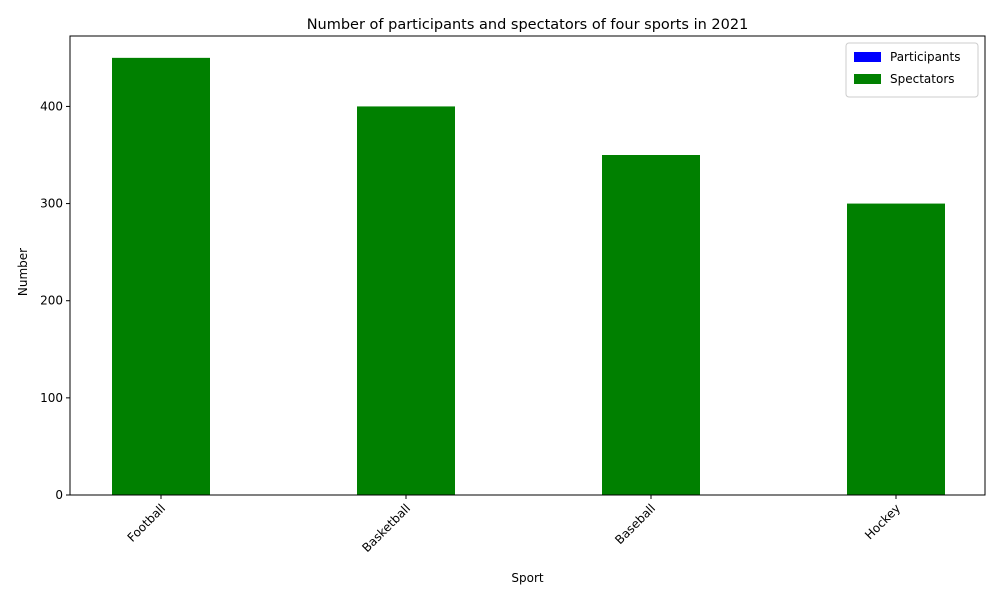  Describe the element at coordinates (51, 204) in the screenshot. I see `y-tick-label: 300` at that location.